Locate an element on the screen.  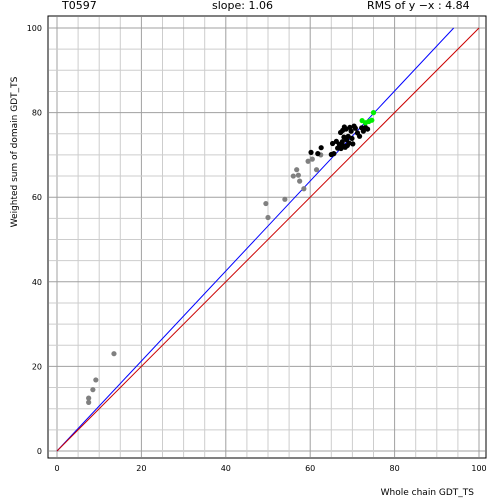
y-tick-label: 0 is located at coordinates (39, 451).